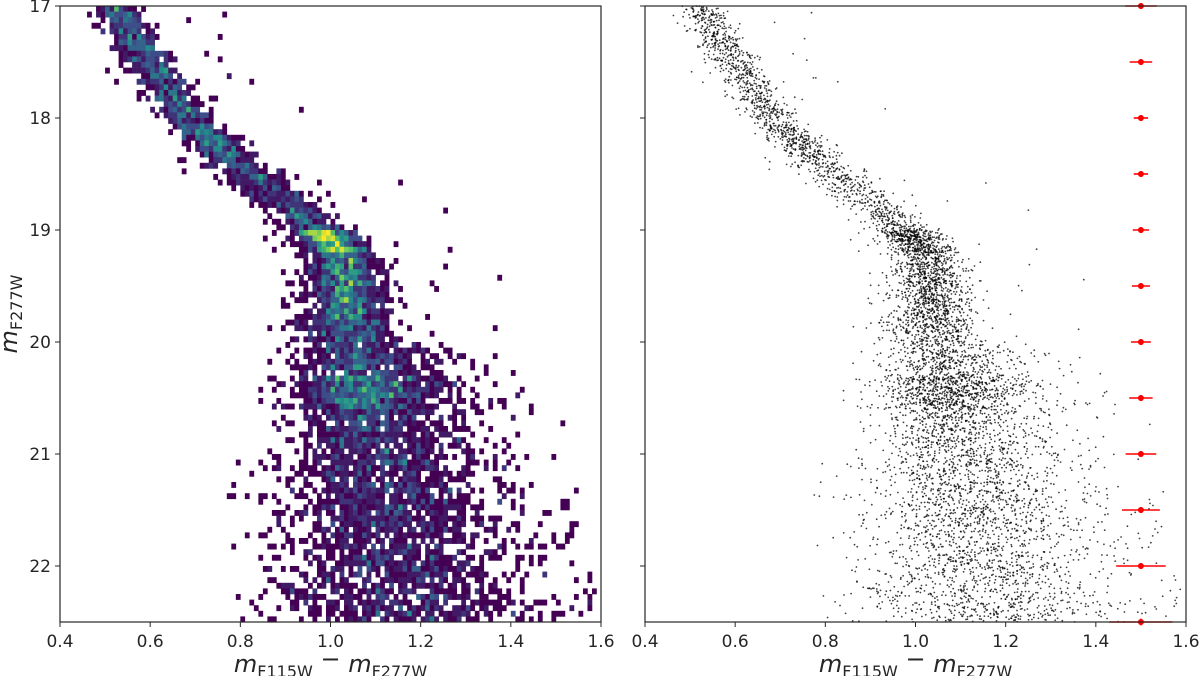 This screenshot has width=1200, height=676. What do you see at coordinates (420, 642) in the screenshot?
I see `svg-text: 1.2` at bounding box center [420, 642].